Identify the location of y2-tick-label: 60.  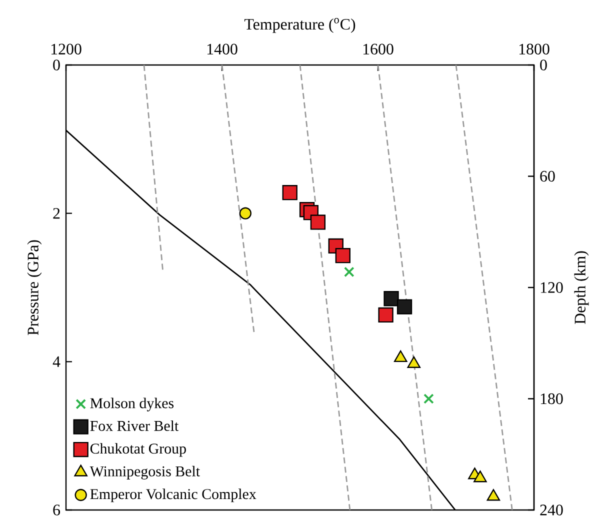
(547, 176).